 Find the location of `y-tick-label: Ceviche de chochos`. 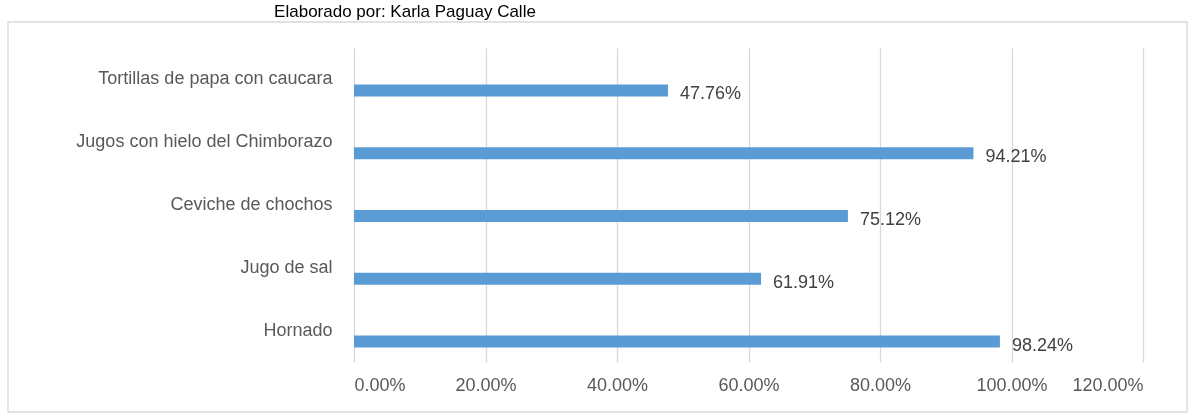

y-tick-label: Ceviche de chochos is located at coordinates (251, 204).